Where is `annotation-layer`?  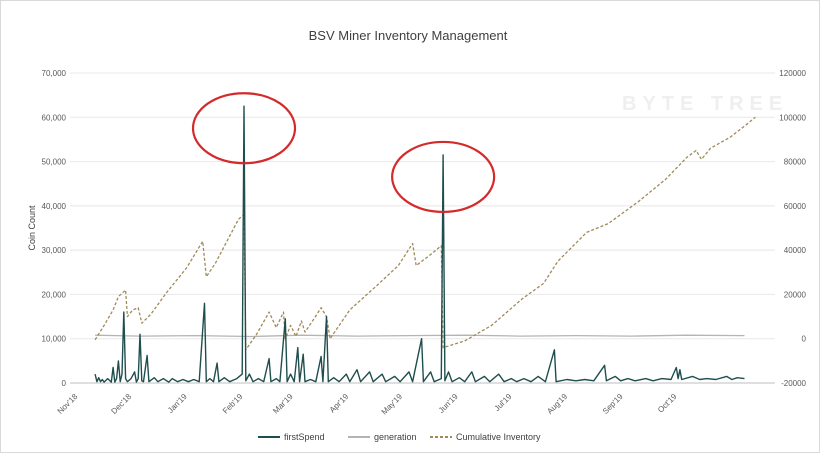
annotation-layer is located at coordinates (343, 153).